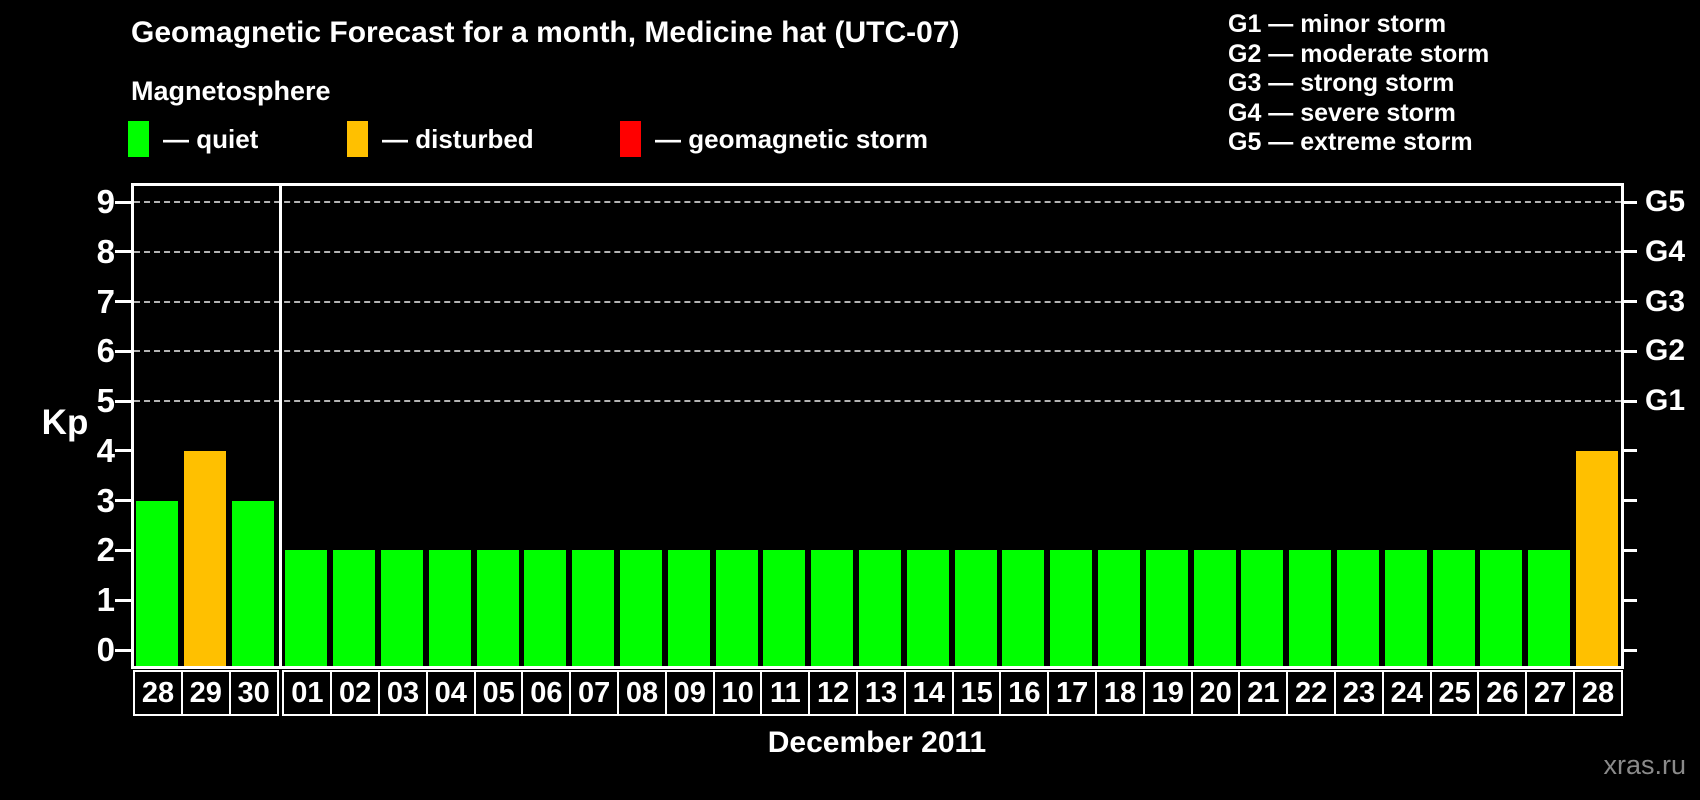 Image resolution: width=1700 pixels, height=800 pixels. What do you see at coordinates (1337, 24) in the screenshot?
I see `g-legend-line: G1 — minor storm` at bounding box center [1337, 24].